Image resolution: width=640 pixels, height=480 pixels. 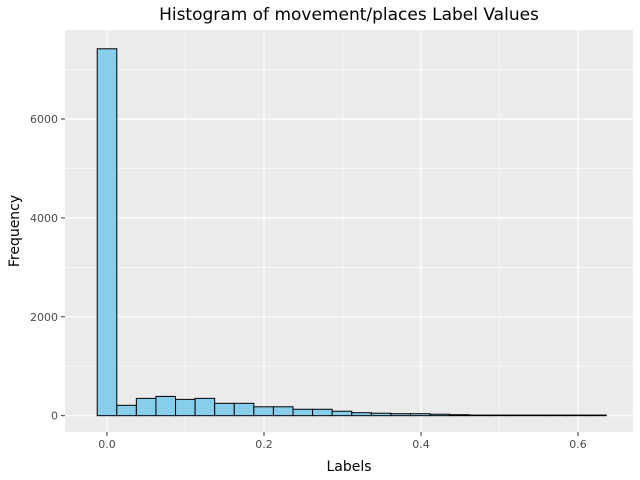 What do you see at coordinates (44, 317) in the screenshot?
I see `y-tick-label: 2000` at bounding box center [44, 317].